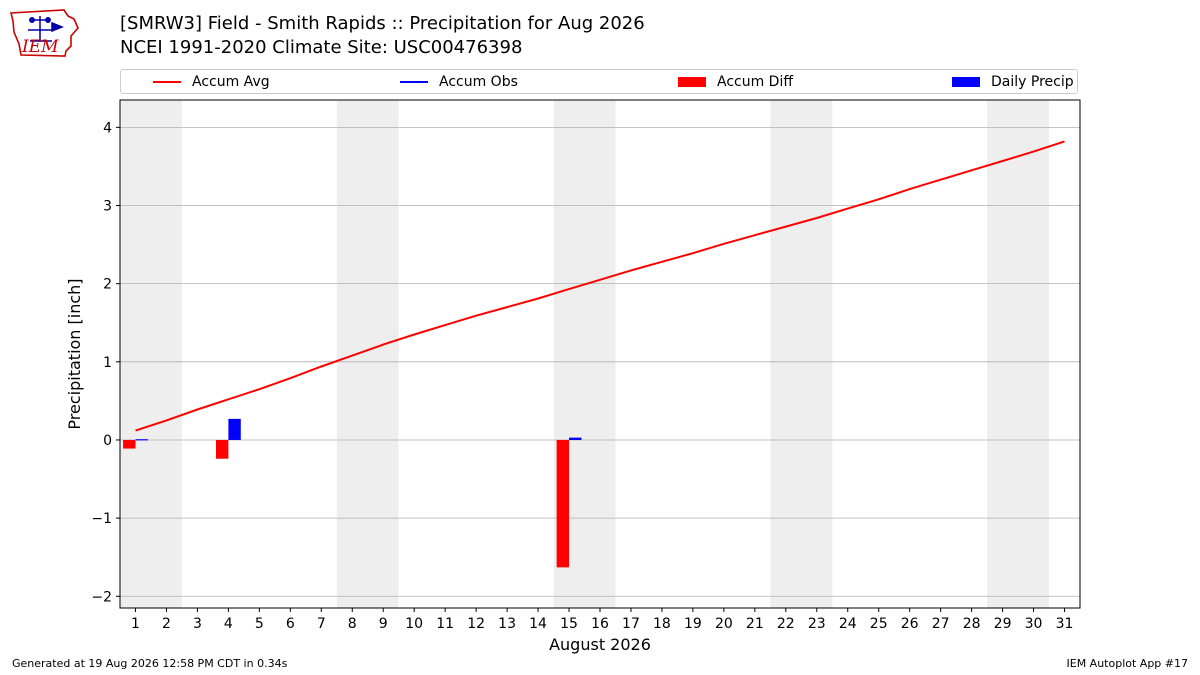 This screenshot has height=675, width=1200. Describe the element at coordinates (167, 82) in the screenshot. I see `legend-swatch-accum-avg` at that location.